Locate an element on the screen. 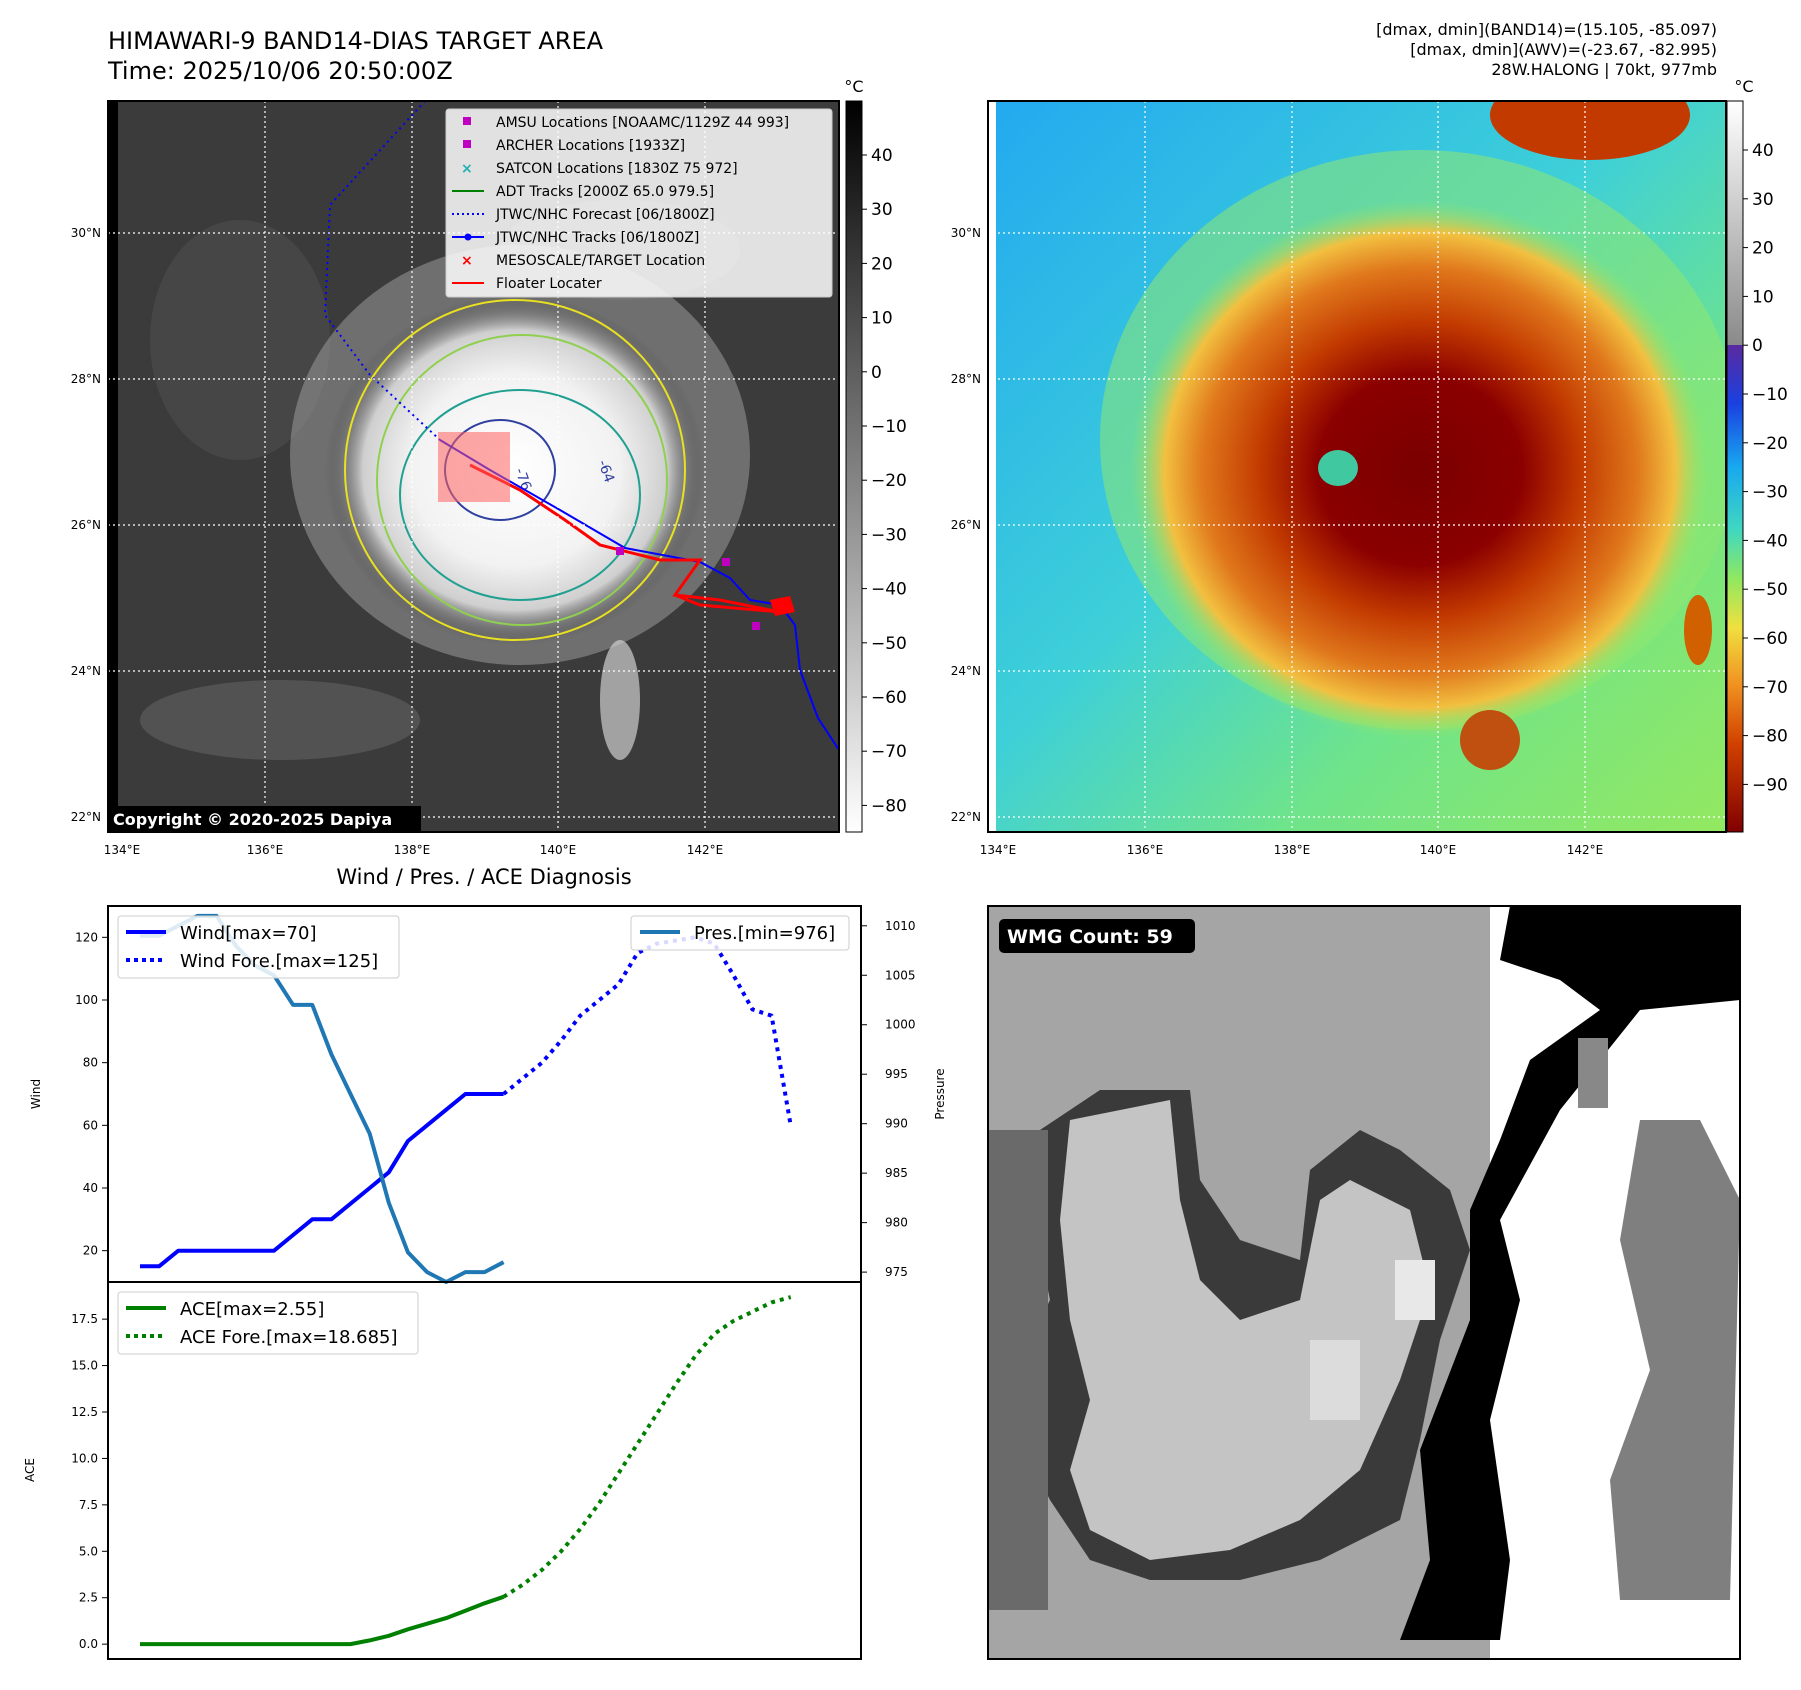 This screenshot has height=1690, width=1801. legend-track-dot is located at coordinates (468, 237).